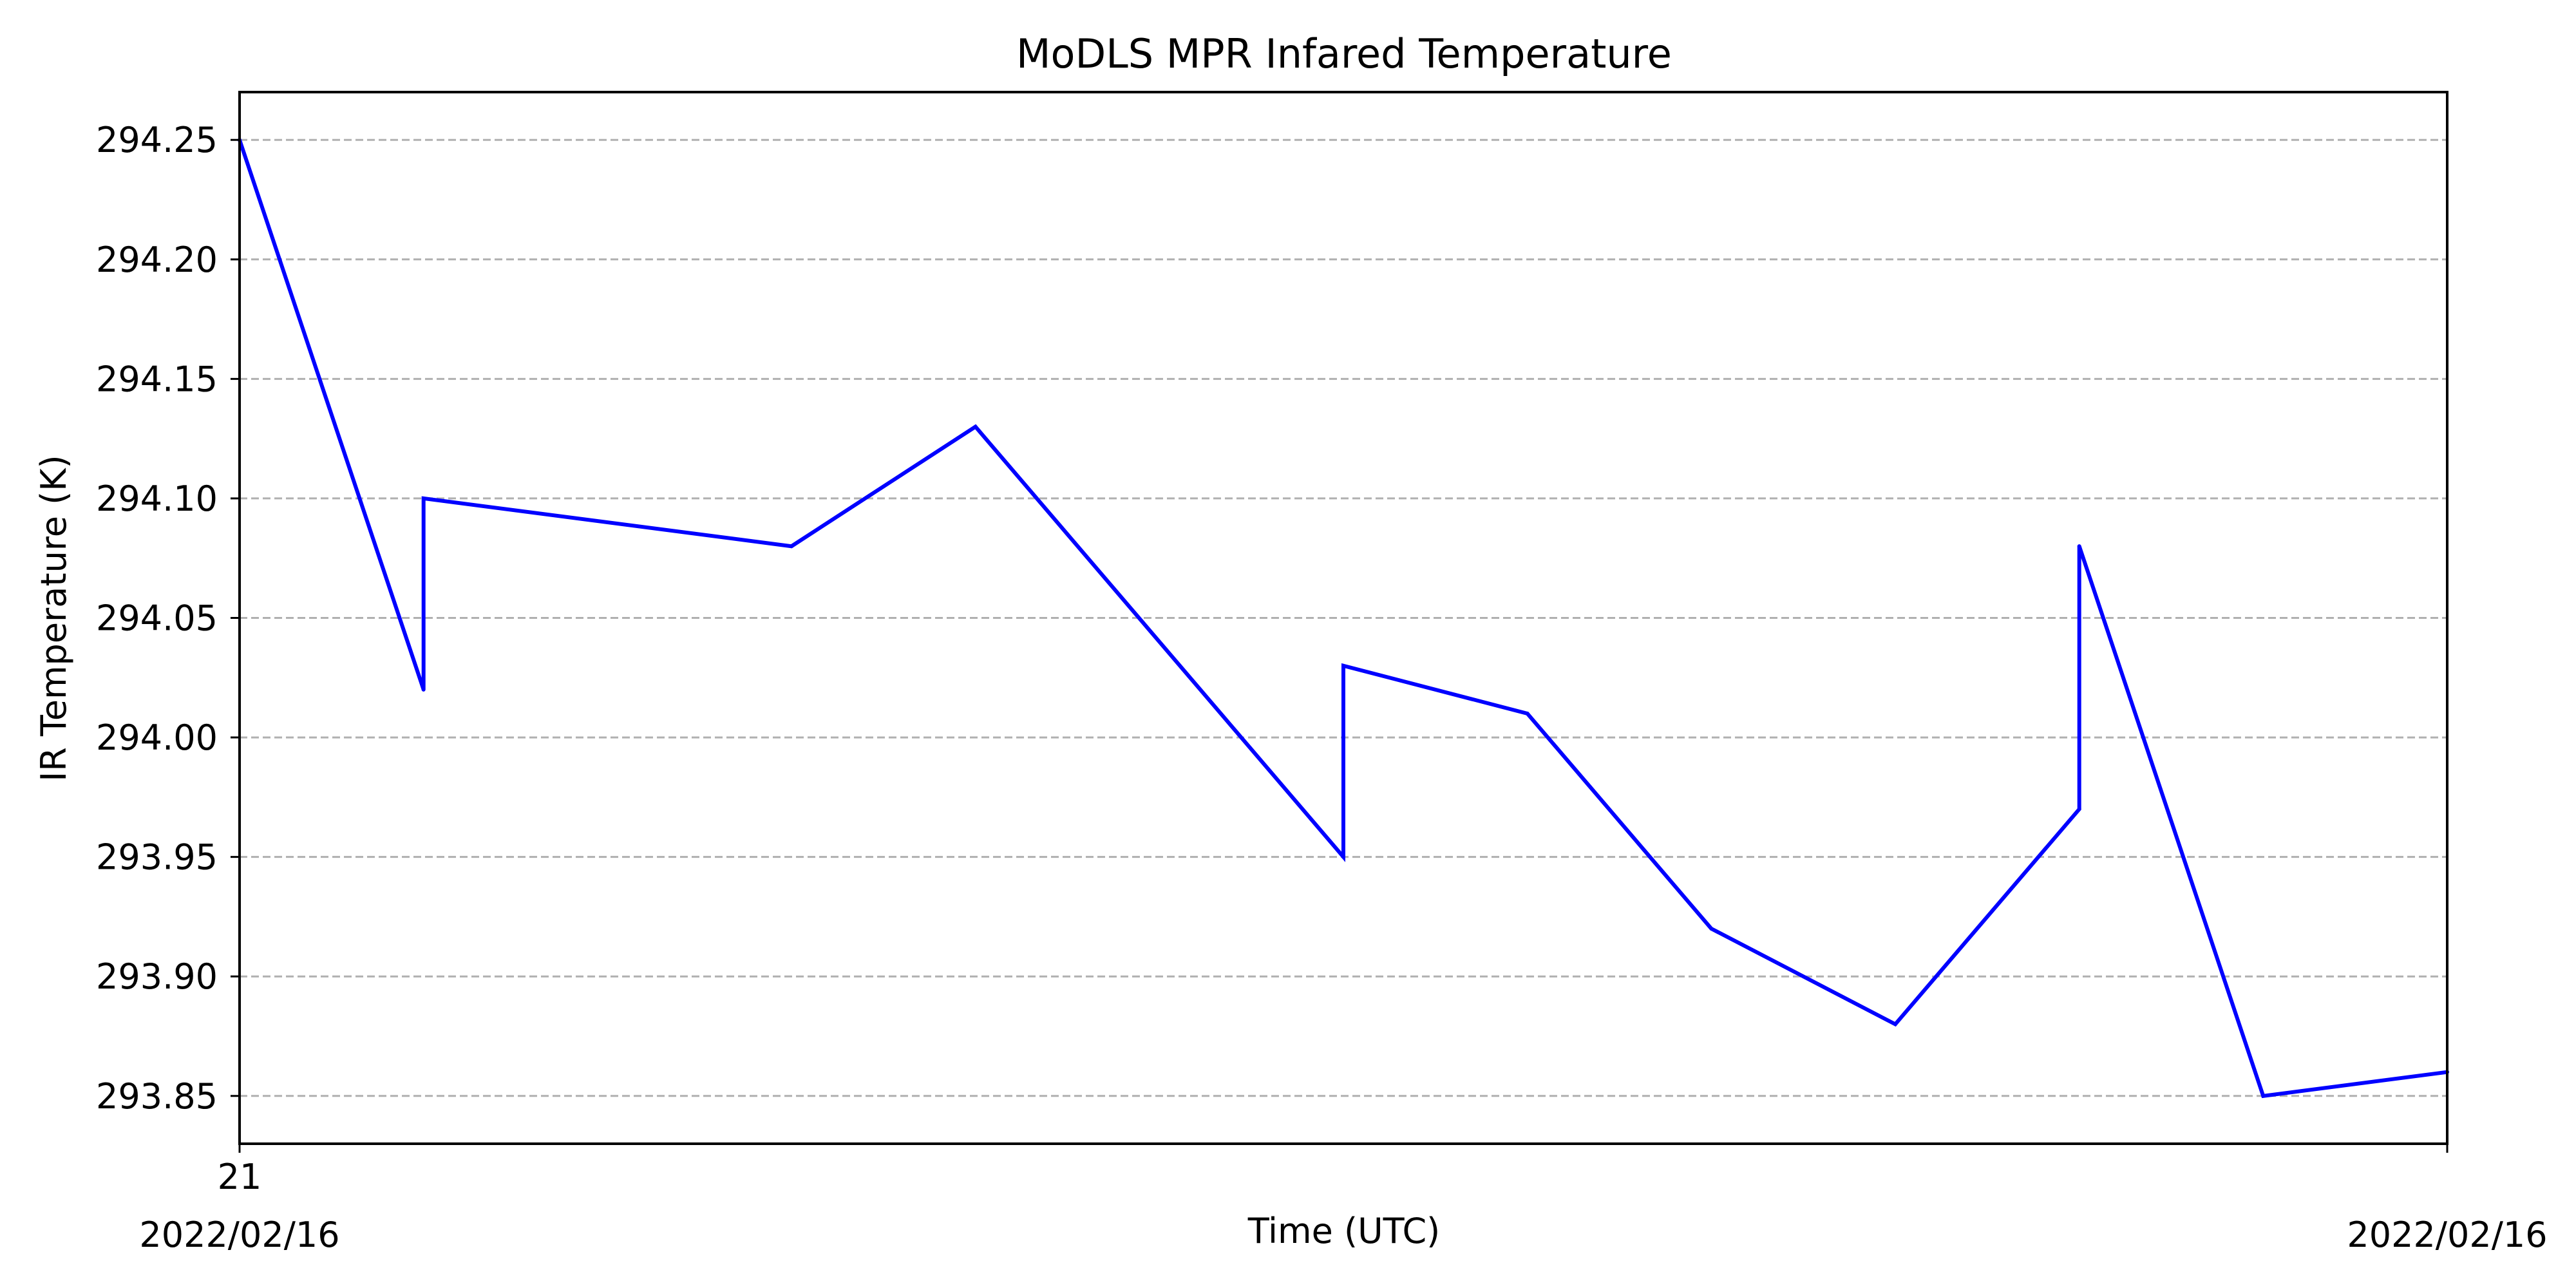  What do you see at coordinates (157, 140) in the screenshot?
I see `y-tick-label: 294.25` at bounding box center [157, 140].